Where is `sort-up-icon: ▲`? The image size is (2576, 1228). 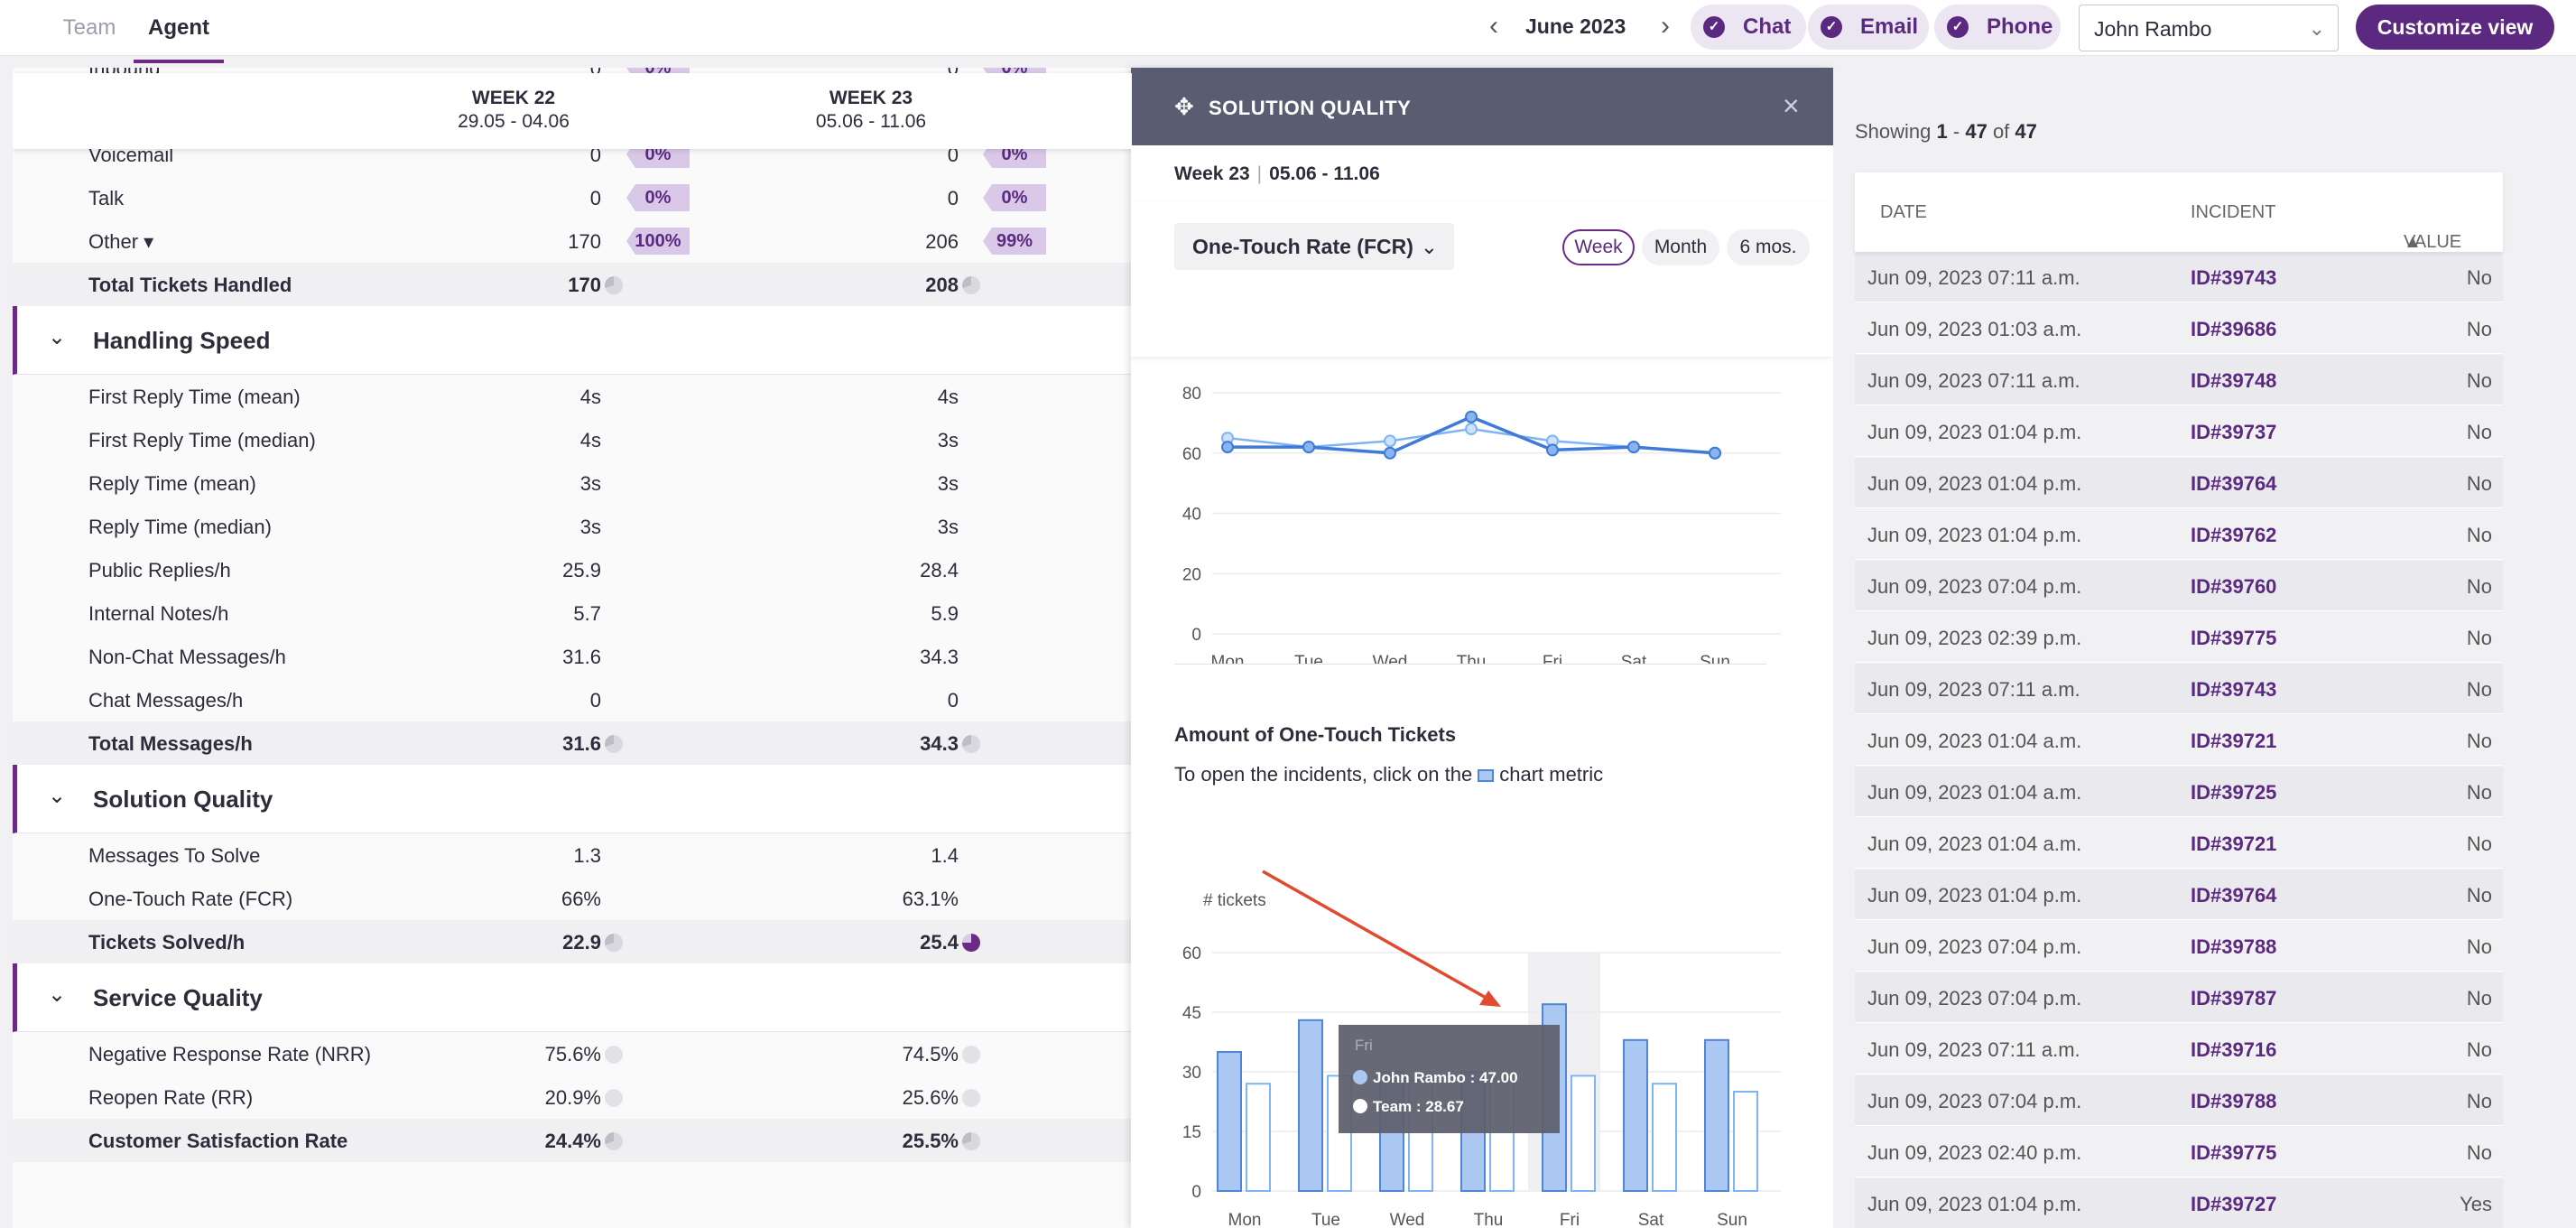 sort-up-icon: ▲ is located at coordinates (2413, 242).